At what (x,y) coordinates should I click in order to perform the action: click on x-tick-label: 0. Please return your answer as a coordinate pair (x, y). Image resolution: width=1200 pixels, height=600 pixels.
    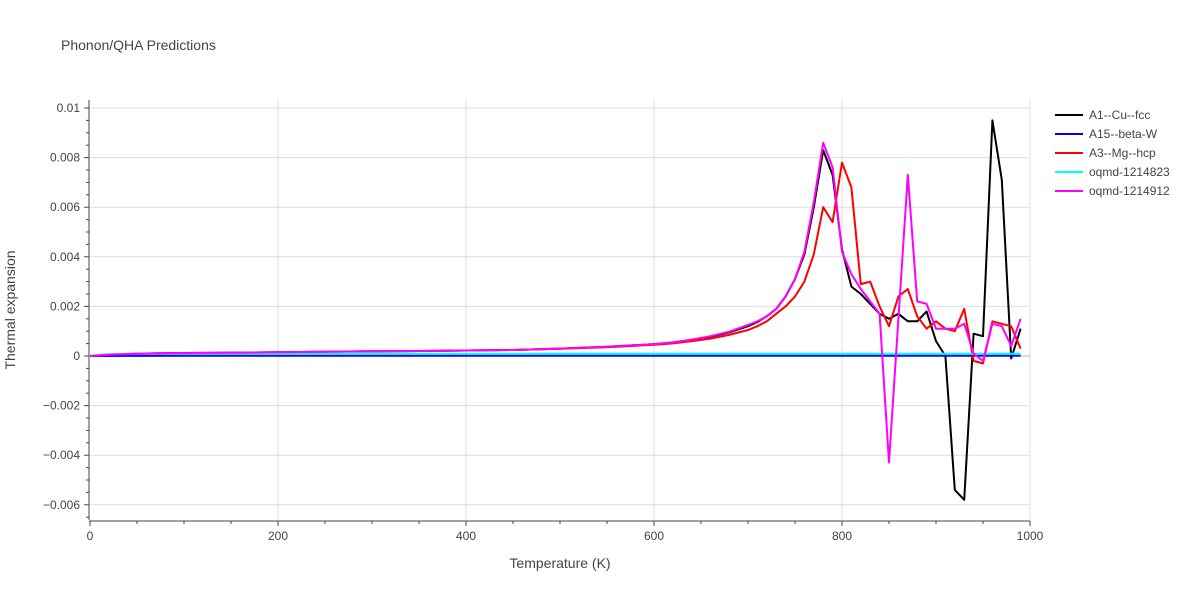
    Looking at the image, I should click on (90, 536).